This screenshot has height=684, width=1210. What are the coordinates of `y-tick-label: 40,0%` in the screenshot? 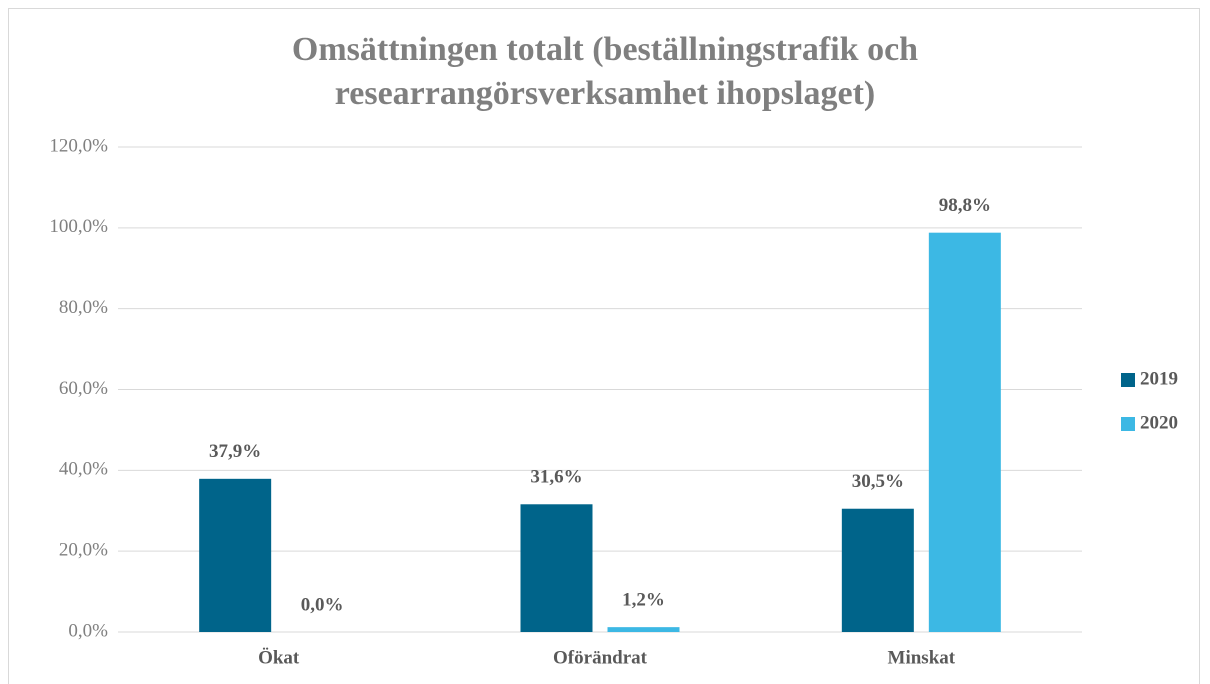 It's located at (83, 469).